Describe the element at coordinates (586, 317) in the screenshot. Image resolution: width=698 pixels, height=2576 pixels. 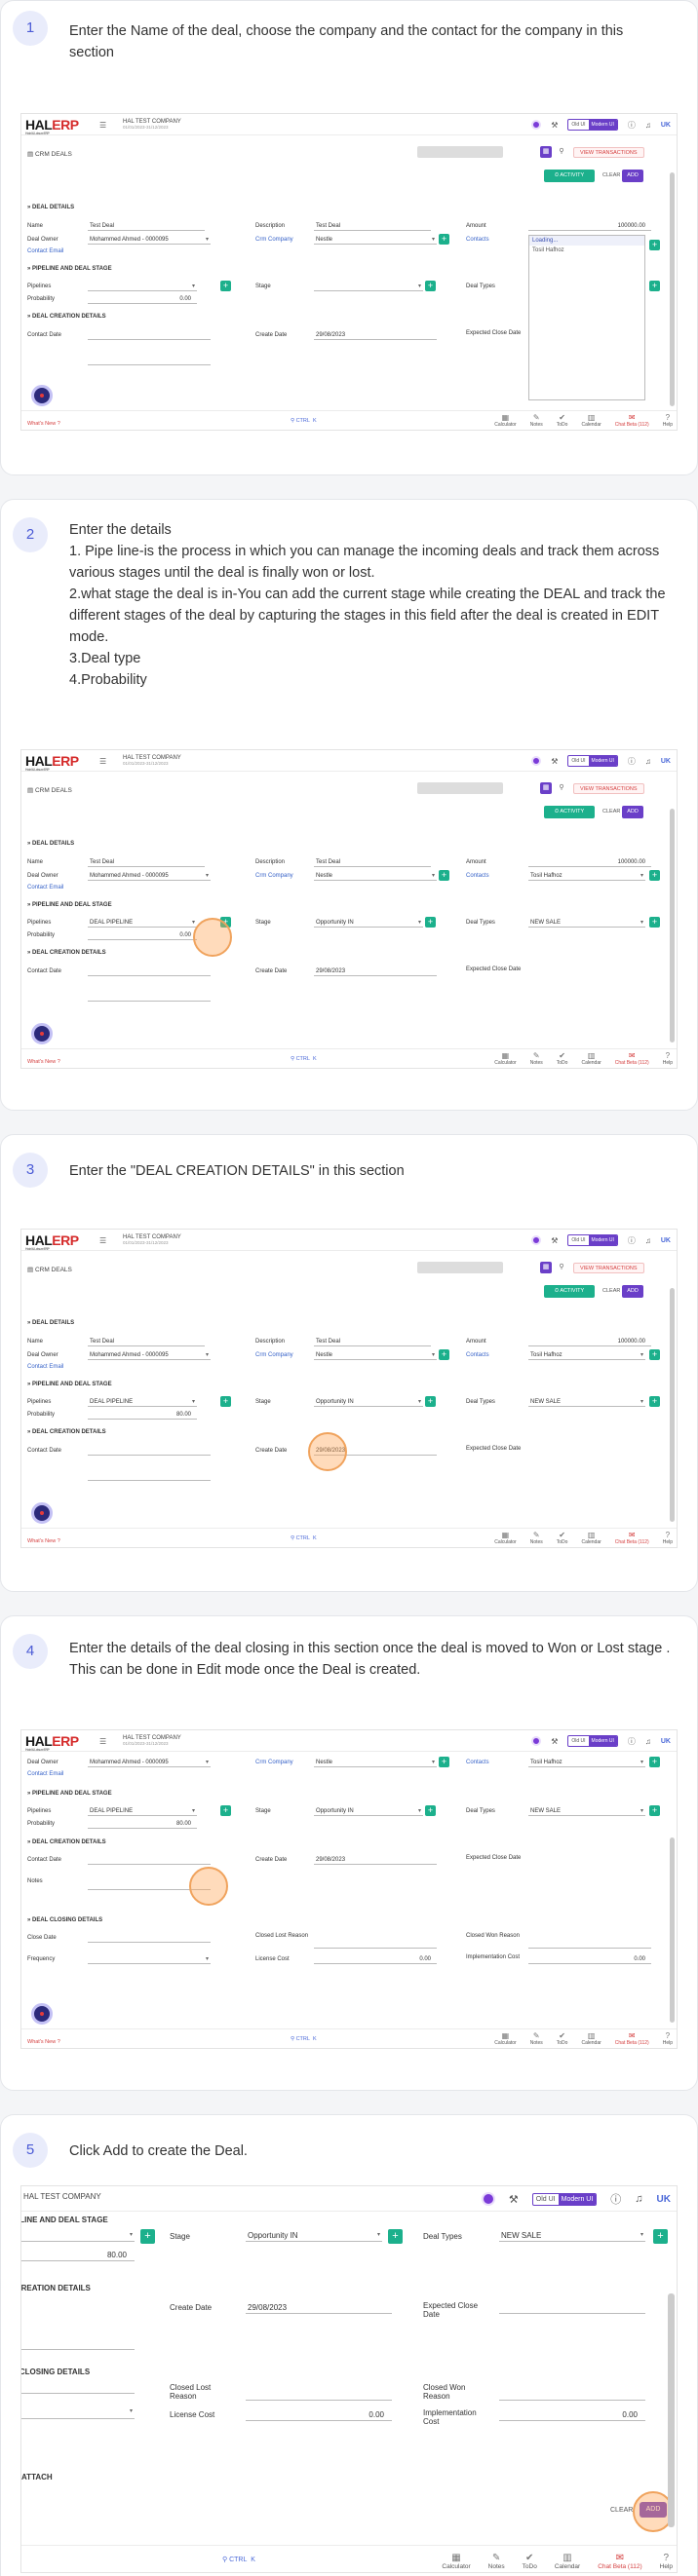
I see `contacts-dropdown: Loading... Tosil Hafhoz` at that location.